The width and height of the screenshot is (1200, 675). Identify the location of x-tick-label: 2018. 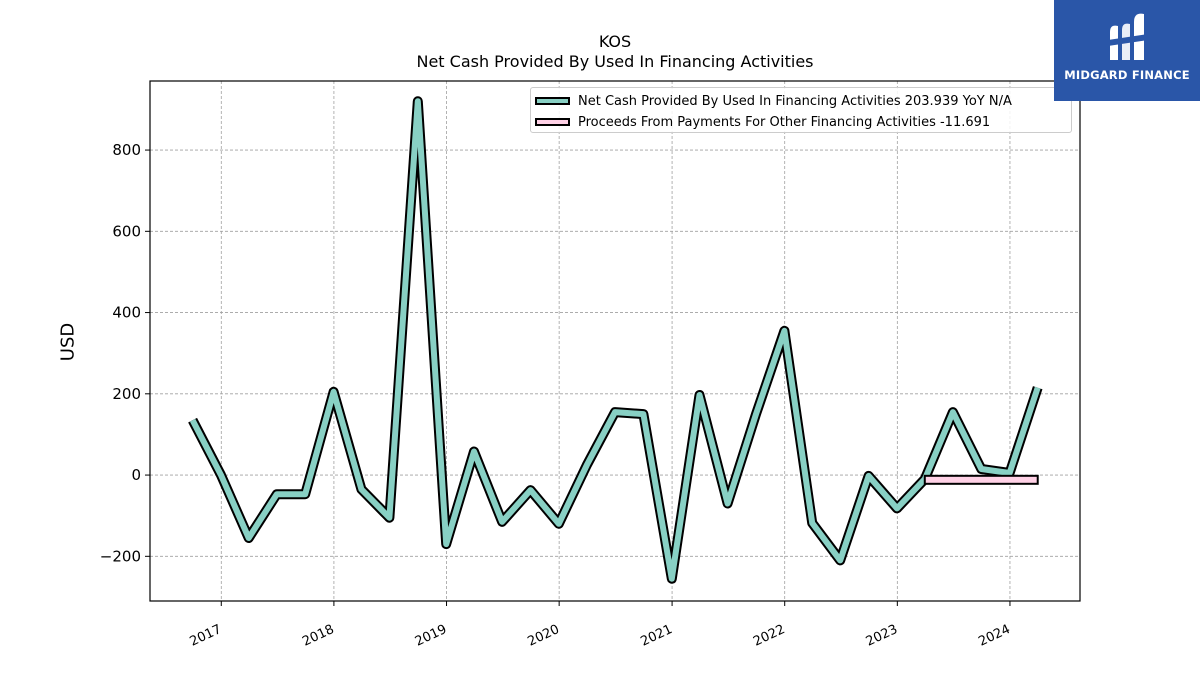
(318, 636).